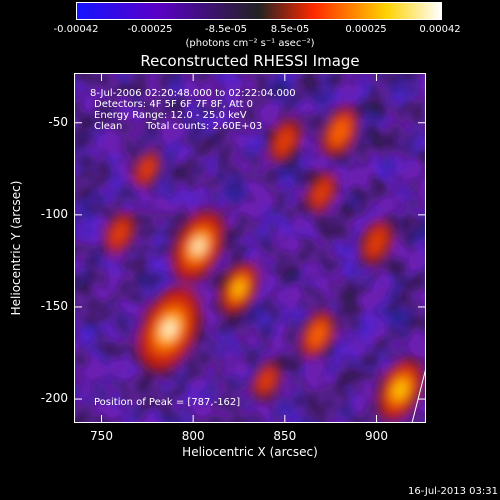 The height and width of the screenshot is (500, 500). Describe the element at coordinates (226, 29) in the screenshot. I see `colorbar-tick-label: -8.5e-05` at that location.